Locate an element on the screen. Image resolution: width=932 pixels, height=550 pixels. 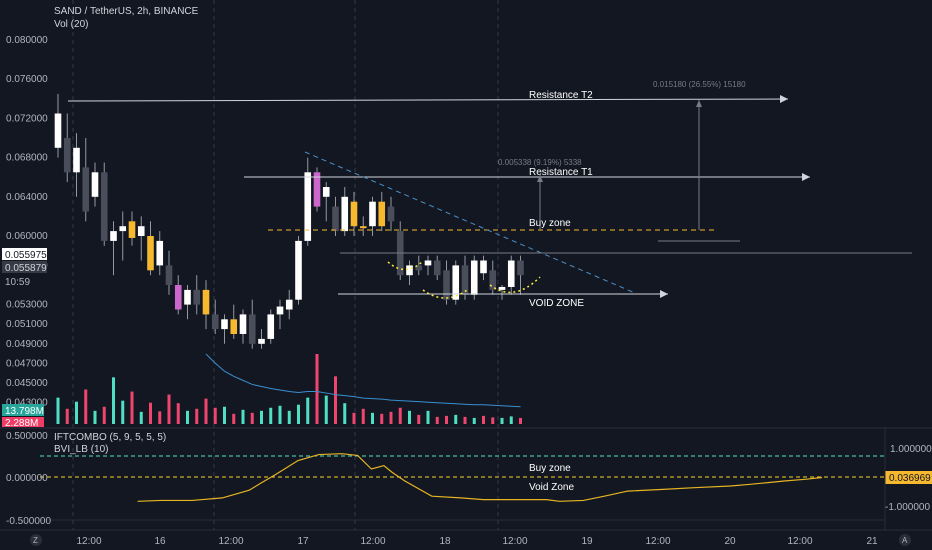
measure-t1-label: 0.005338 (9.19%) 5338 is located at coordinates (540, 162).